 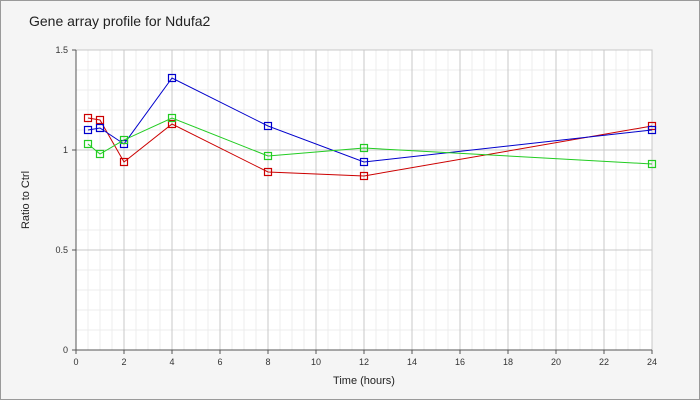 I want to click on x-tick-label: 6, so click(x=219, y=362).